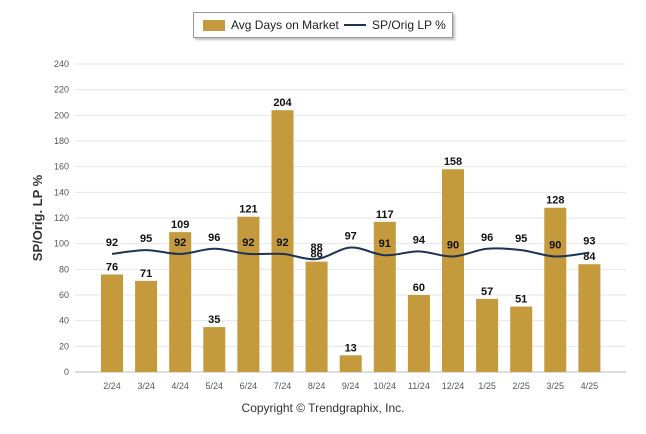 The image size is (646, 434). I want to click on x-tick-label: 11/24, so click(419, 386).